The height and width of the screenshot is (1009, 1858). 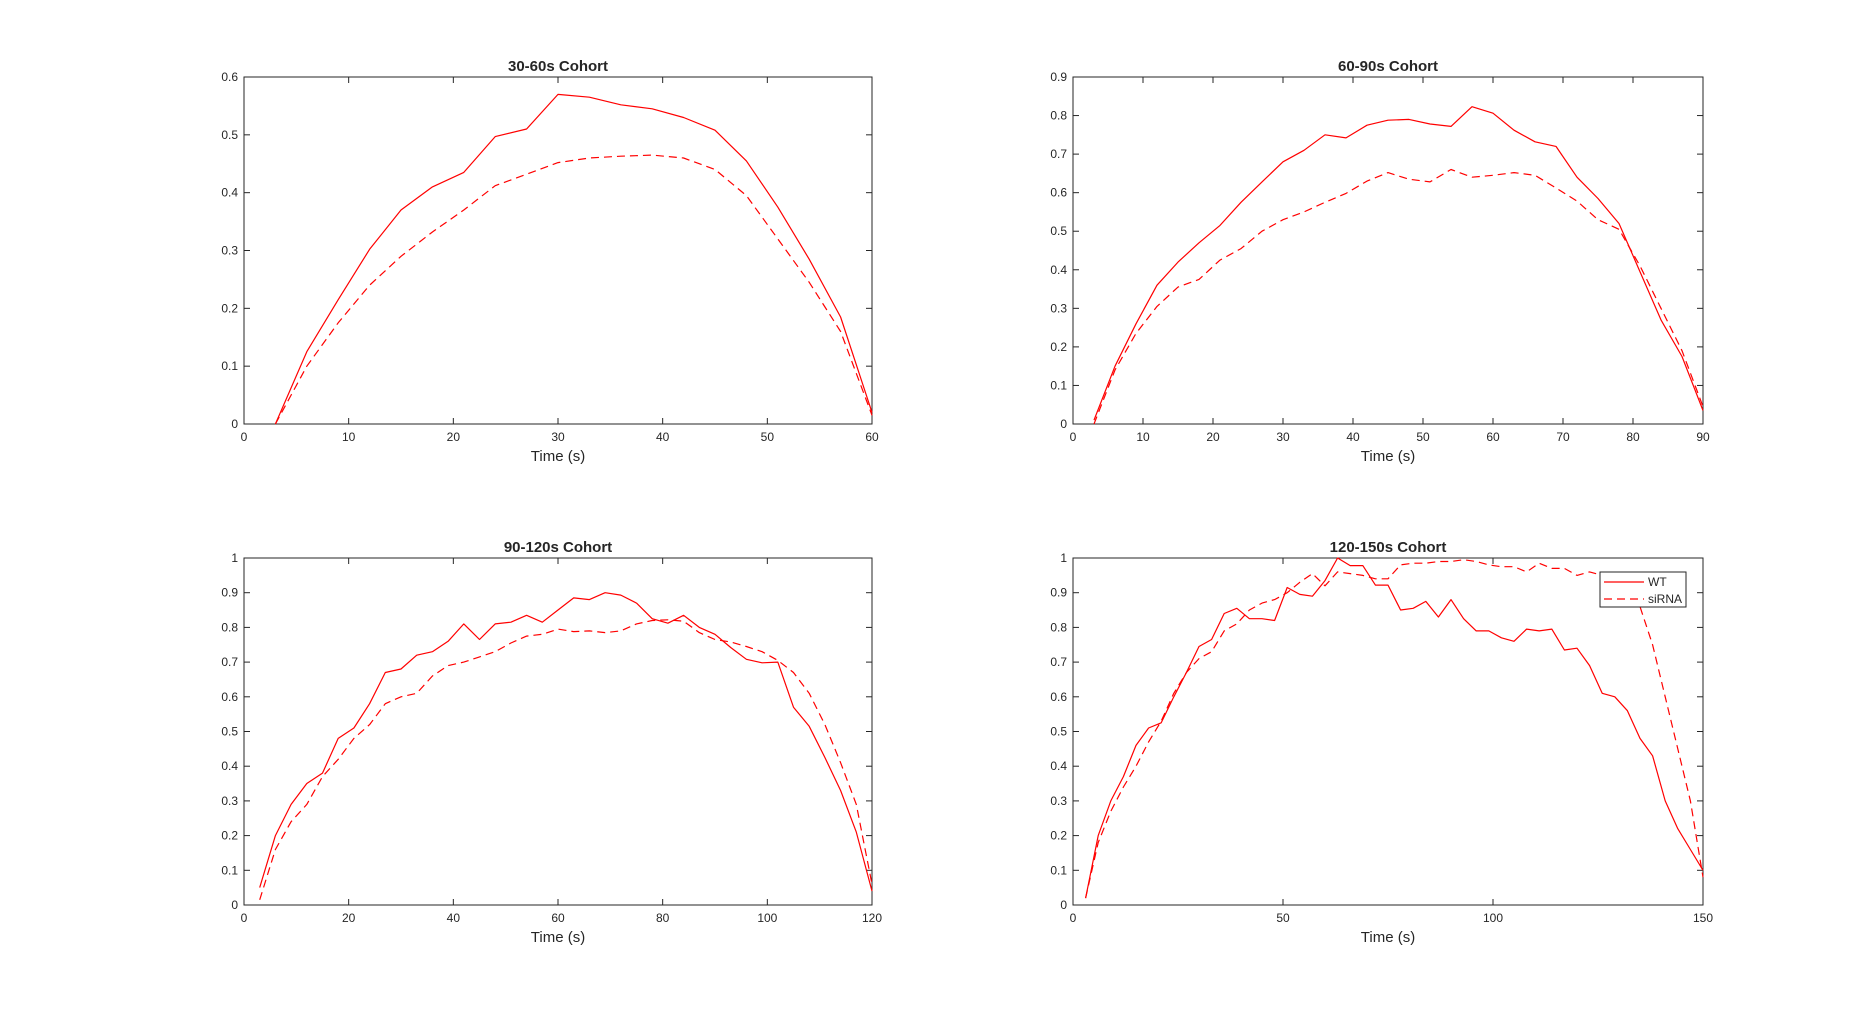 I want to click on y-tick-label: 0.8, so click(x=1058, y=116).